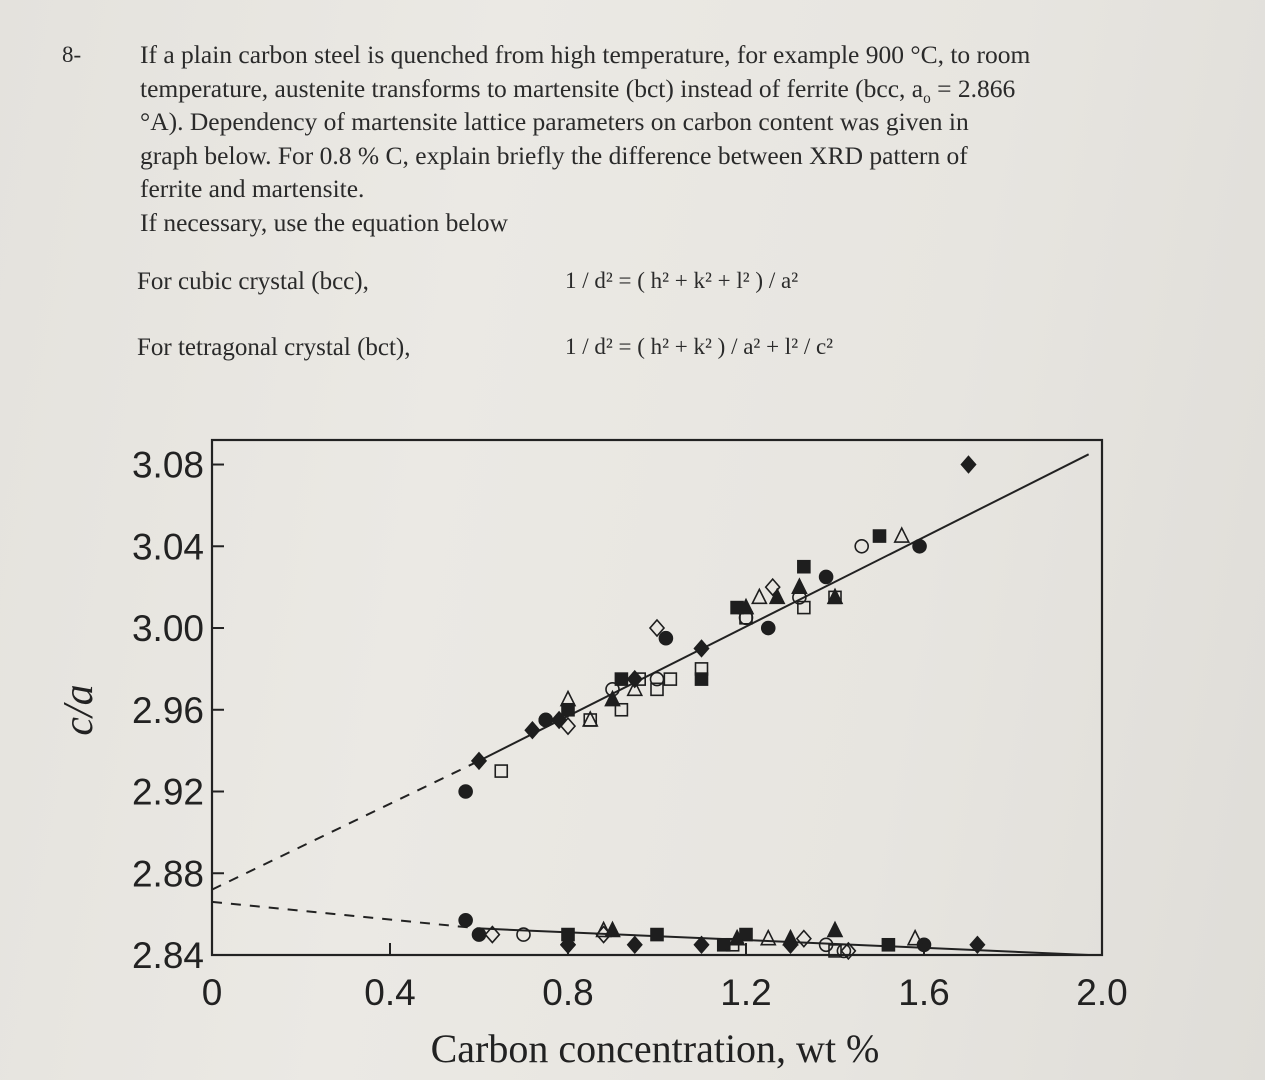 This screenshot has width=1265, height=1080. Describe the element at coordinates (252, 188) in the screenshot. I see `question-line: ferrite and martensite.` at that location.